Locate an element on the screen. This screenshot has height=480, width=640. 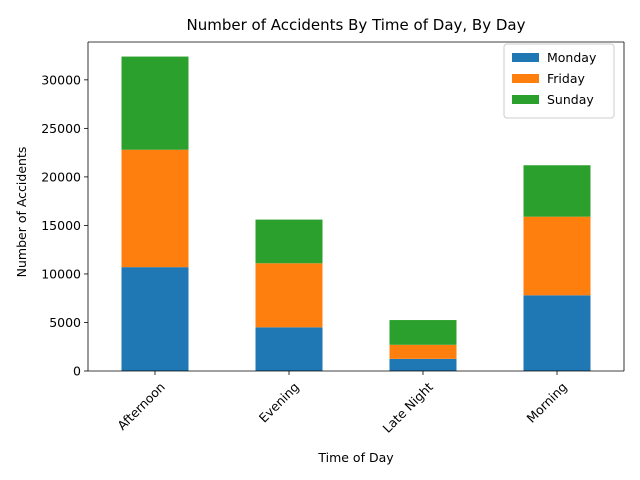
bar-monday-morning is located at coordinates (557, 333).